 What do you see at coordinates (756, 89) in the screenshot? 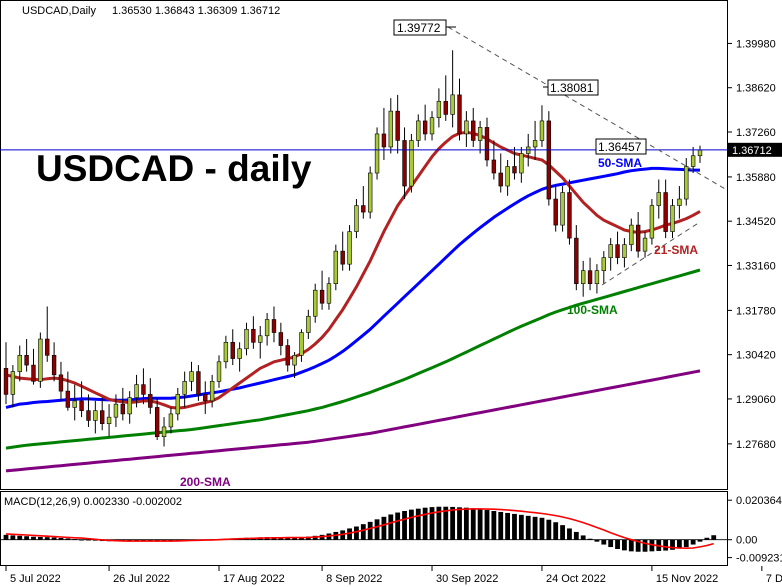
I see `price-tick-label: 1.38620` at bounding box center [756, 89].